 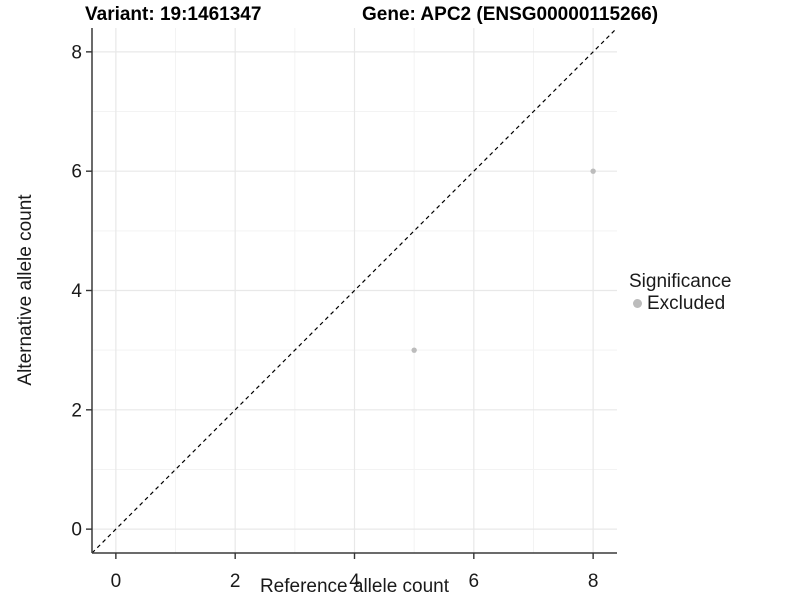 I want to click on y-tick-label: 6, so click(x=76, y=172).